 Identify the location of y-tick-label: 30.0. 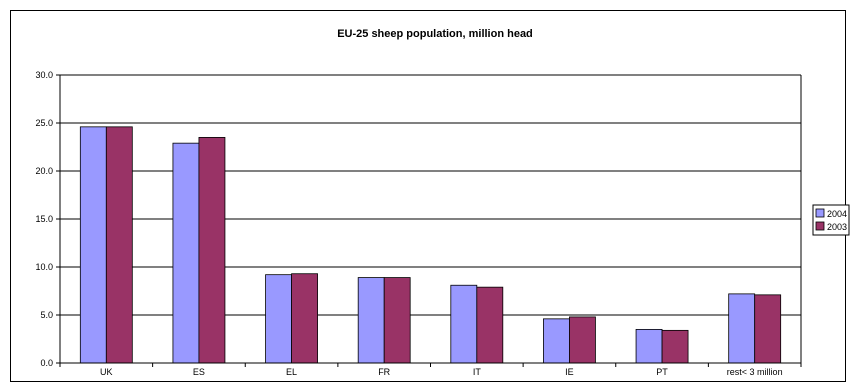
(44, 75).